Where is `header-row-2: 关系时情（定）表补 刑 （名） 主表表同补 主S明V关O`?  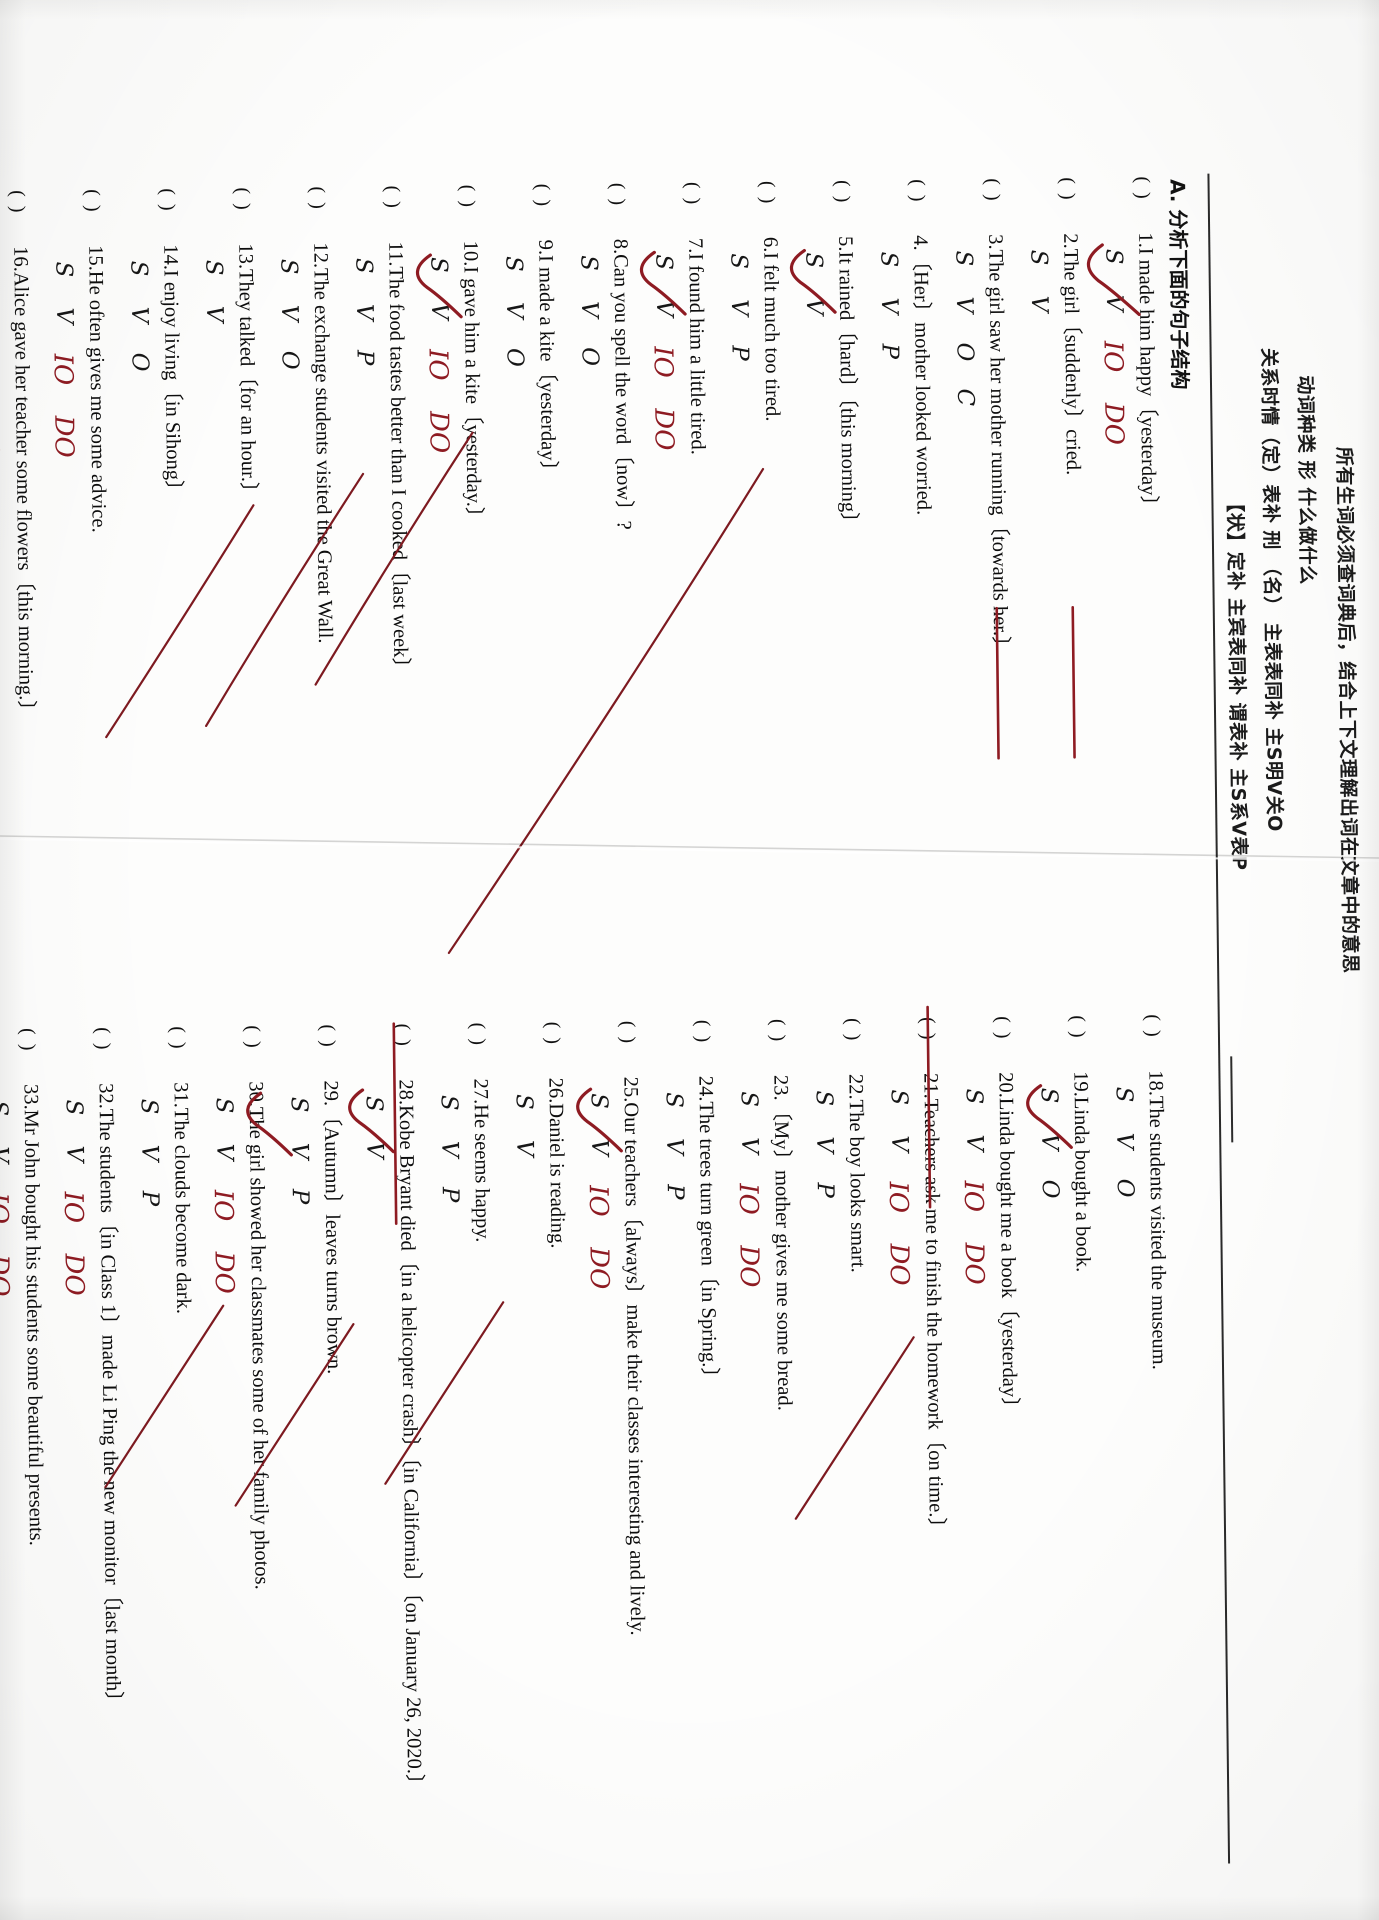
header-row-2: 关系时情（定）表补 刑 （名） 主表表同补 主S明V关O is located at coordinates (1271, 589).